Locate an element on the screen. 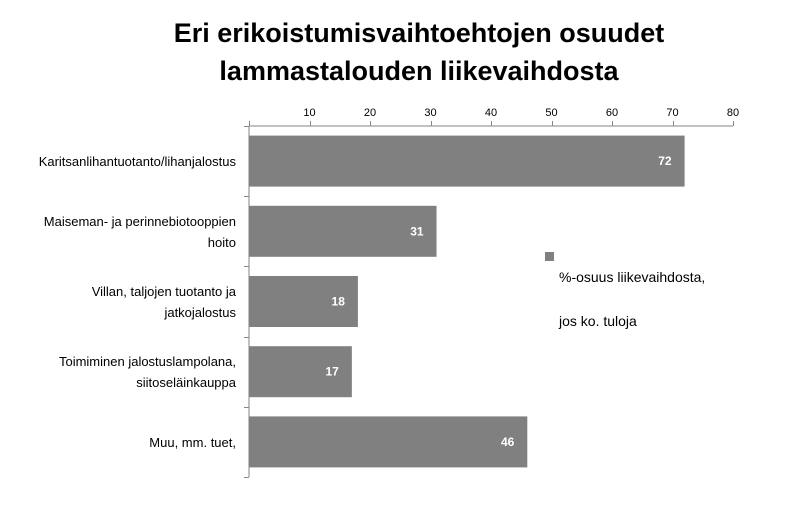 The image size is (790, 529). category-label-2-0: Villan, taljojen tuotanto ja is located at coordinates (164, 291).